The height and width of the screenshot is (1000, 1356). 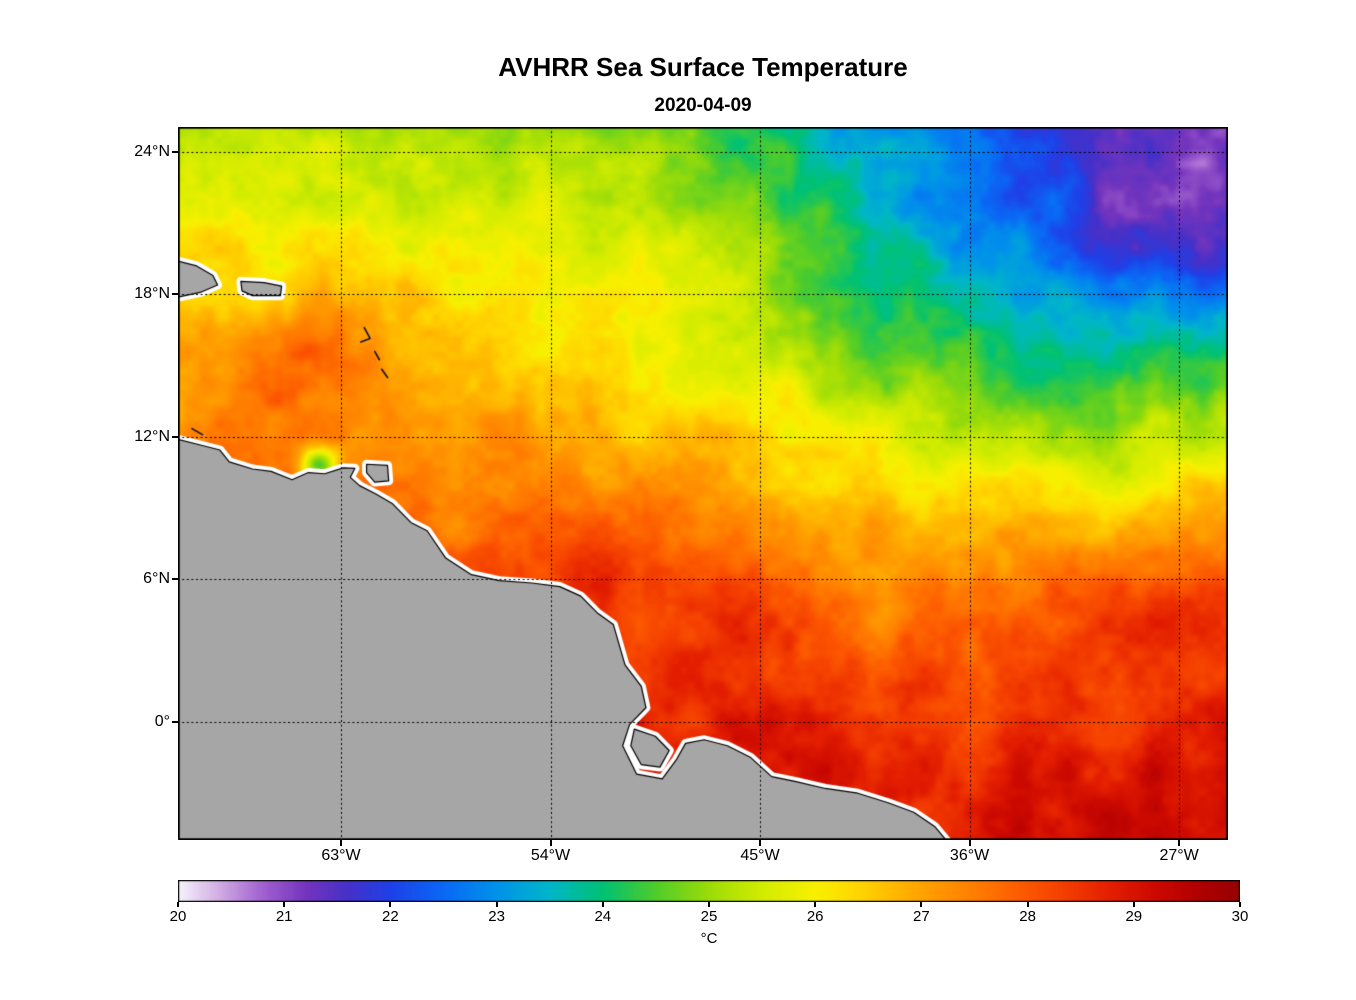 What do you see at coordinates (921, 916) in the screenshot?
I see `colorbar-tick-label: 27` at bounding box center [921, 916].